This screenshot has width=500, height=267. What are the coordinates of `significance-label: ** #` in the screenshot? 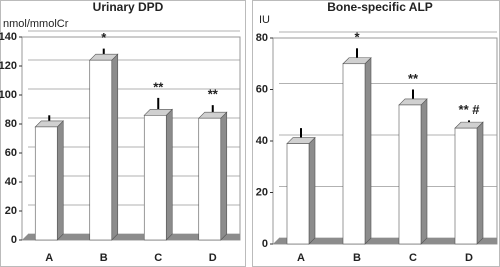 It's located at (470, 109).